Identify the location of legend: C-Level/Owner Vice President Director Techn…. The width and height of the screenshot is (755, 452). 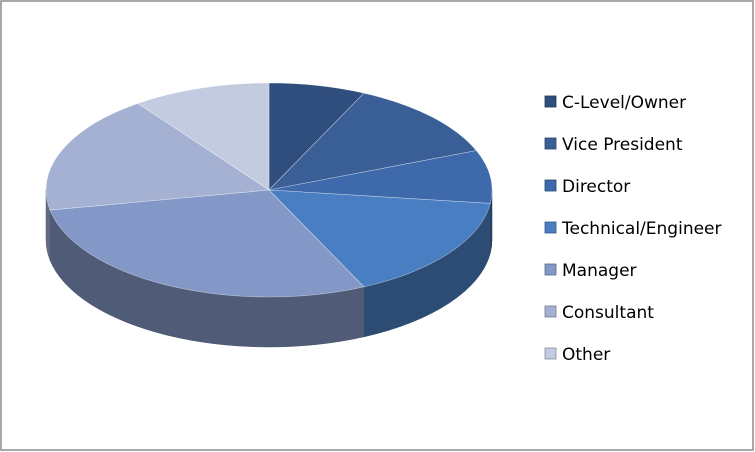
(633, 229).